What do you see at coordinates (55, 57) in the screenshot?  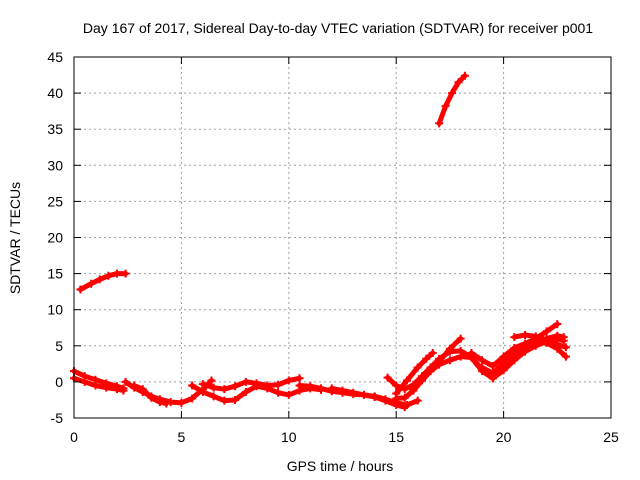 I see `y-tick-label: 45` at bounding box center [55, 57].